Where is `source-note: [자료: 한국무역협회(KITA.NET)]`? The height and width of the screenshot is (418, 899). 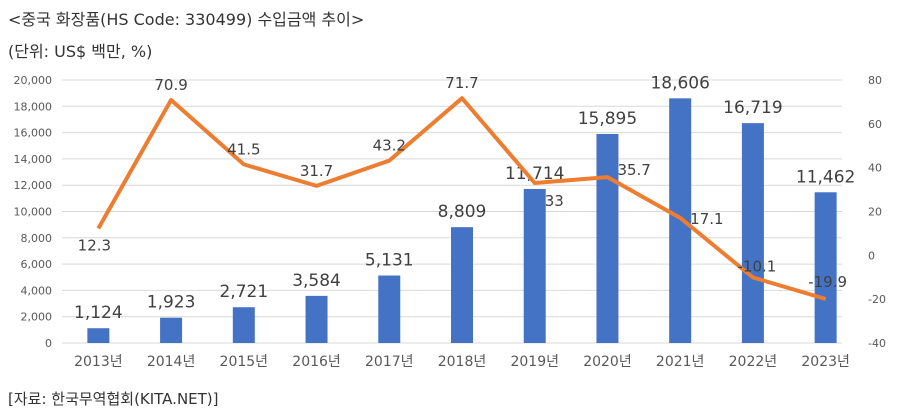 source-note: [자료: 한국무역협회(KITA.NET)] is located at coordinates (113, 399).